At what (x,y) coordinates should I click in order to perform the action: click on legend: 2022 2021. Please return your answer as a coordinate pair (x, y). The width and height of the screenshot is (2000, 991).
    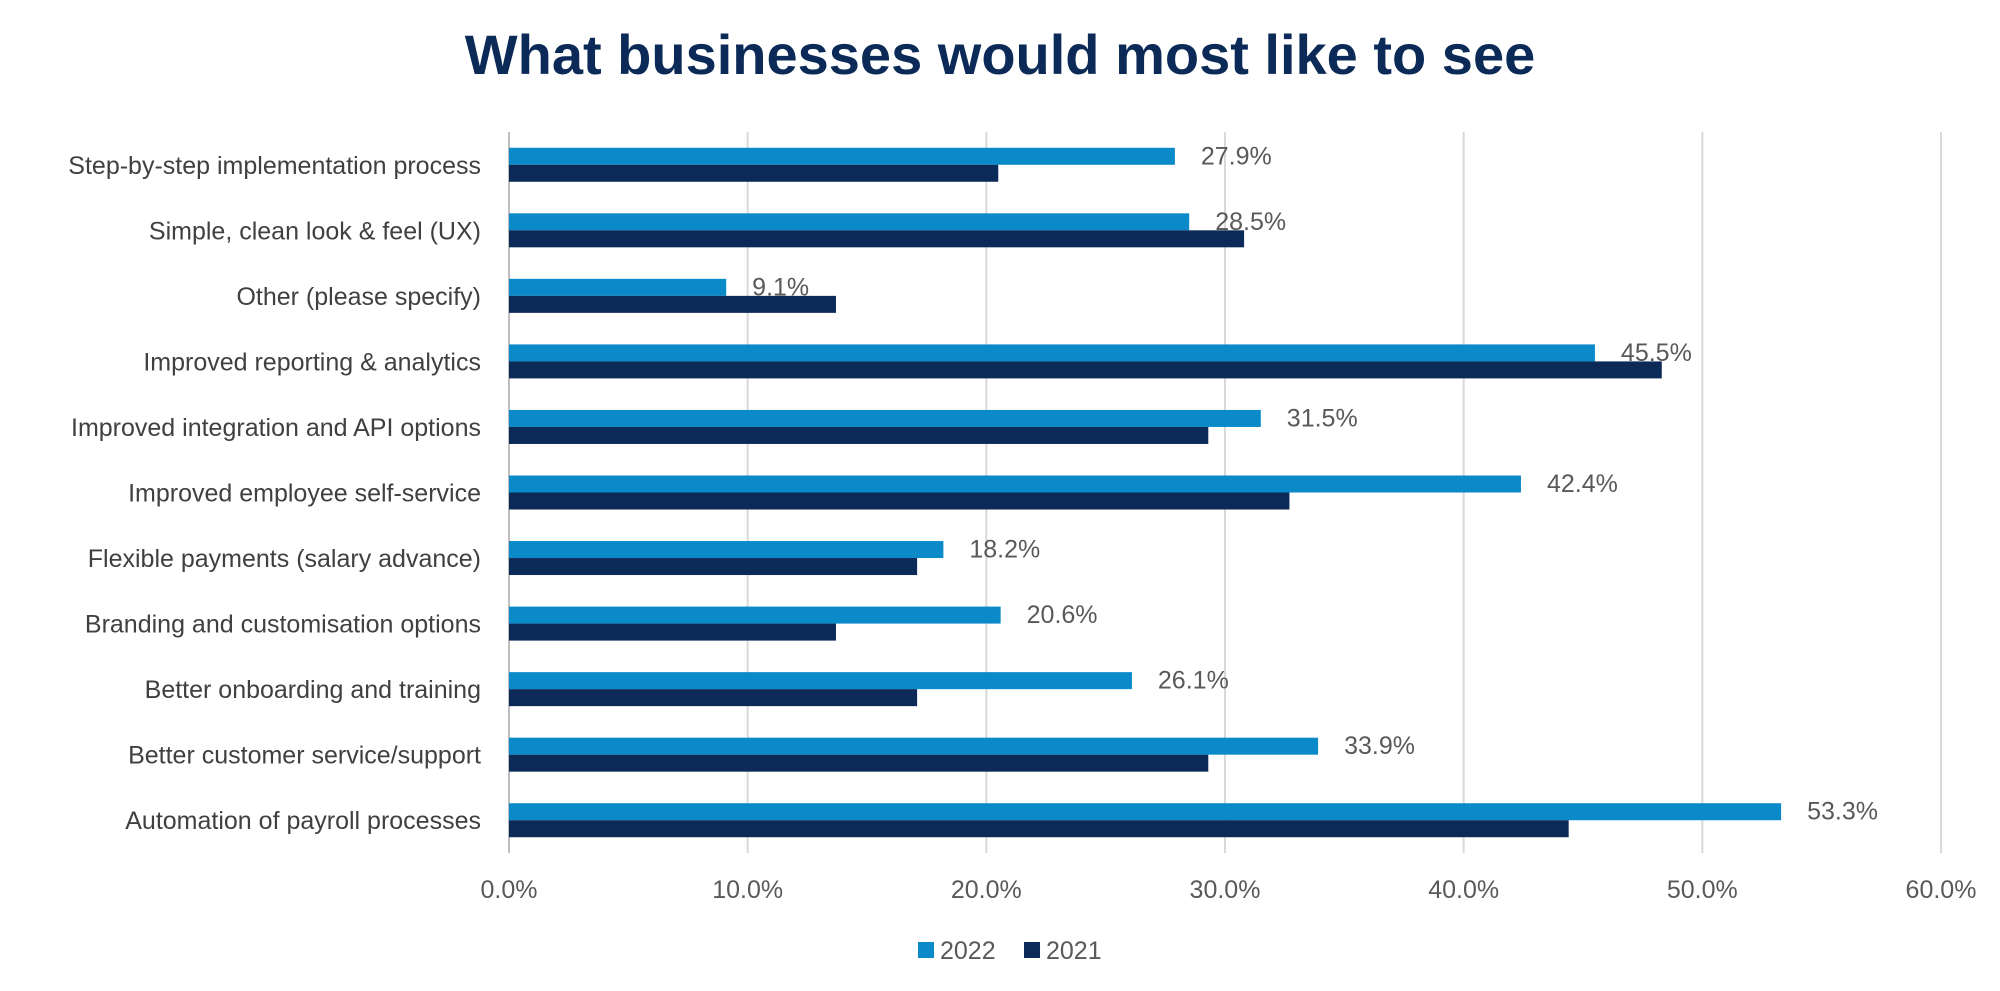
    Looking at the image, I should click on (1010, 951).